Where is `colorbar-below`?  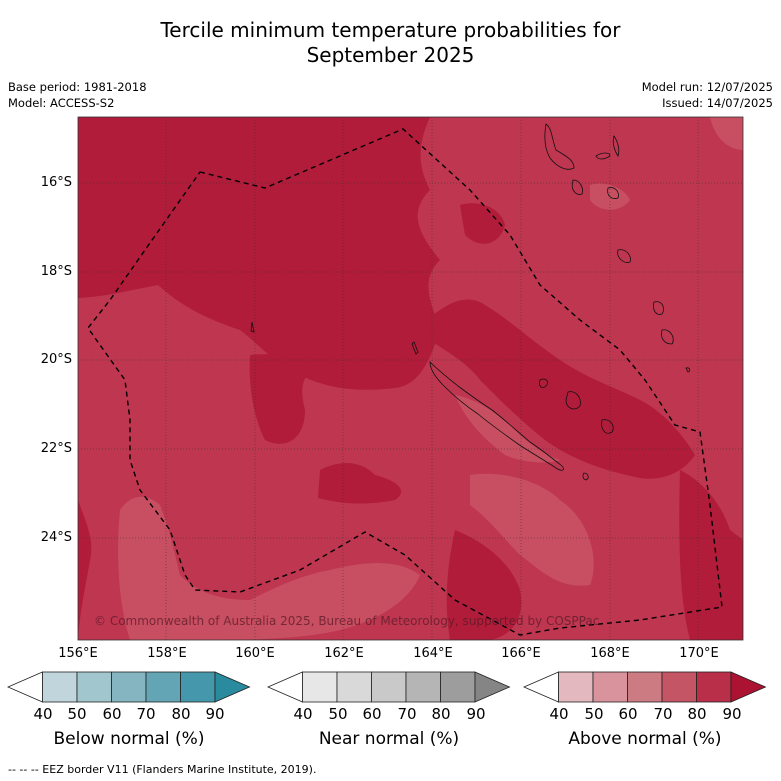
colorbar-below is located at coordinates (128, 687).